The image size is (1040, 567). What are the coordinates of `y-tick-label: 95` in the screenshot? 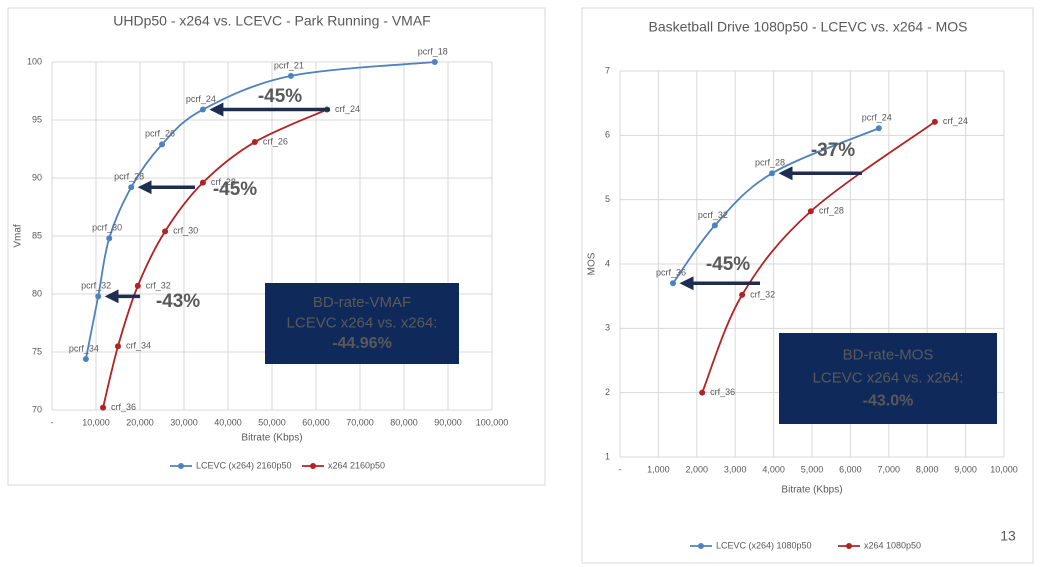 It's located at (37, 119).